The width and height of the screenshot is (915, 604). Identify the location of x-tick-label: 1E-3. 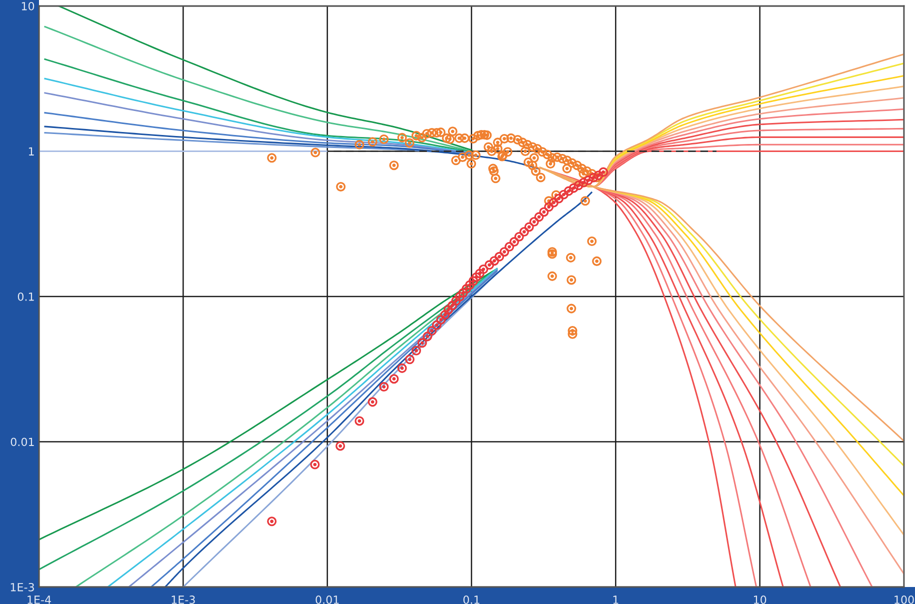
(183, 600).